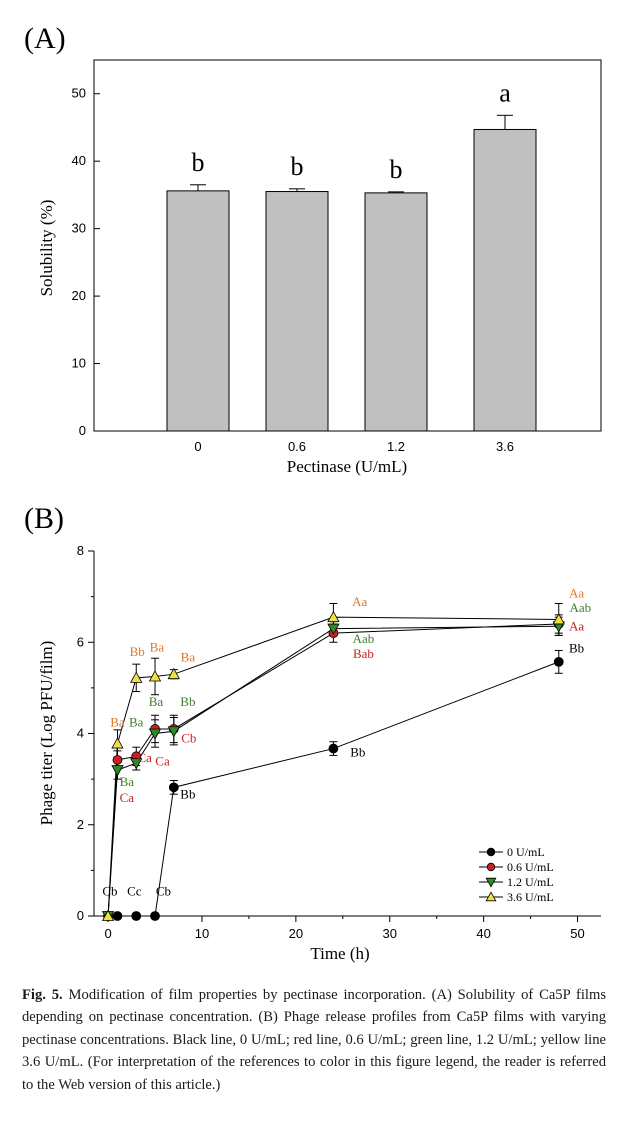 This screenshot has width=626, height=1128. What do you see at coordinates (79, 363) in the screenshot?
I see `y-tick-label: 10` at bounding box center [79, 363].